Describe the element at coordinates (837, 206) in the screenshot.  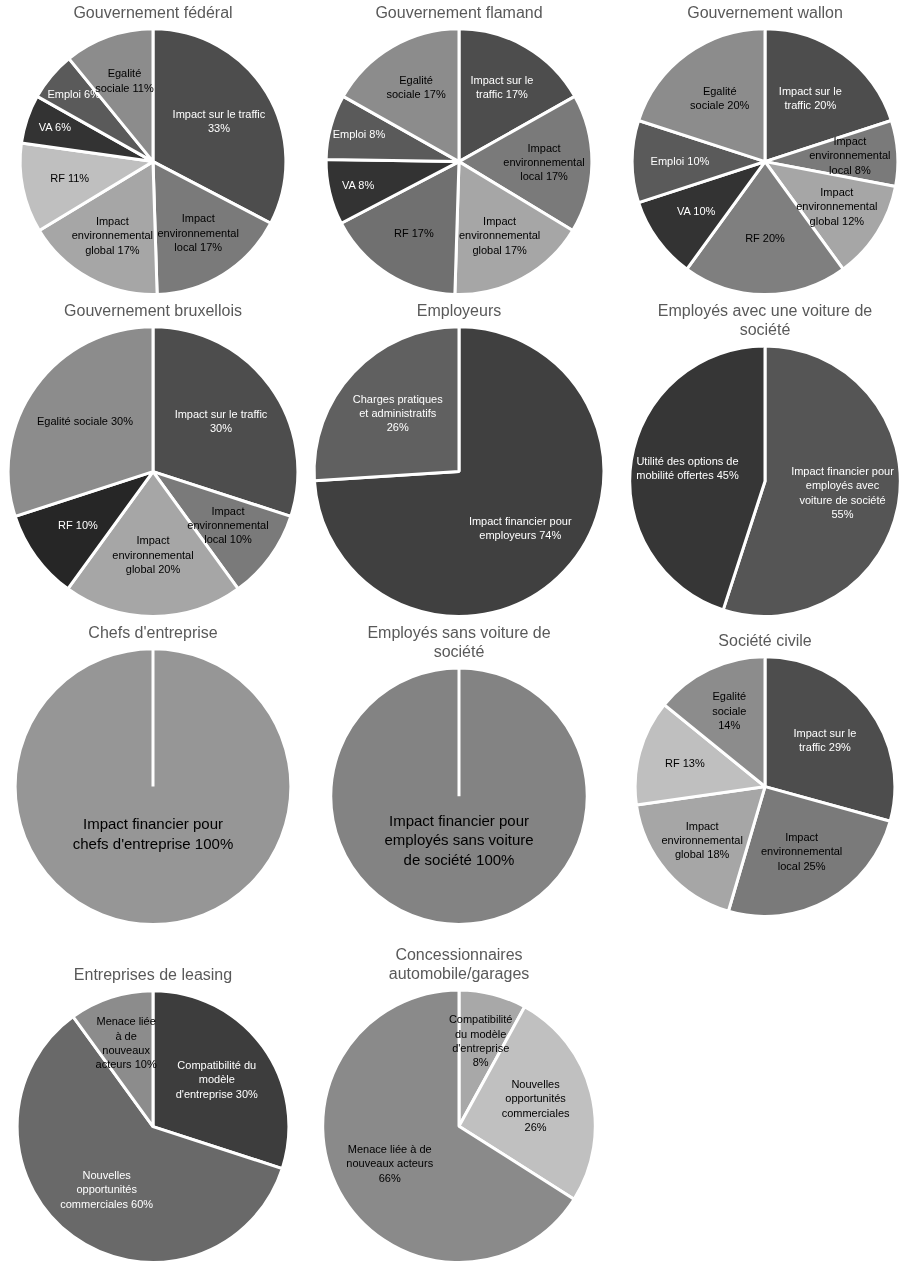
I see `slice-label: Impact environnemental global 12%` at that location.